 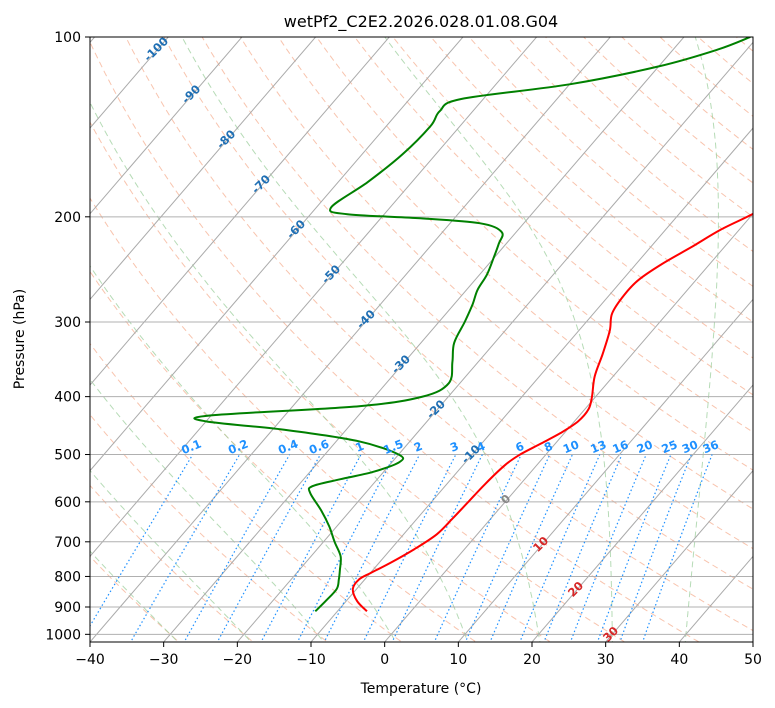 What do you see at coordinates (384, 660) in the screenshot?
I see `x-tick-label: 0` at bounding box center [384, 660].